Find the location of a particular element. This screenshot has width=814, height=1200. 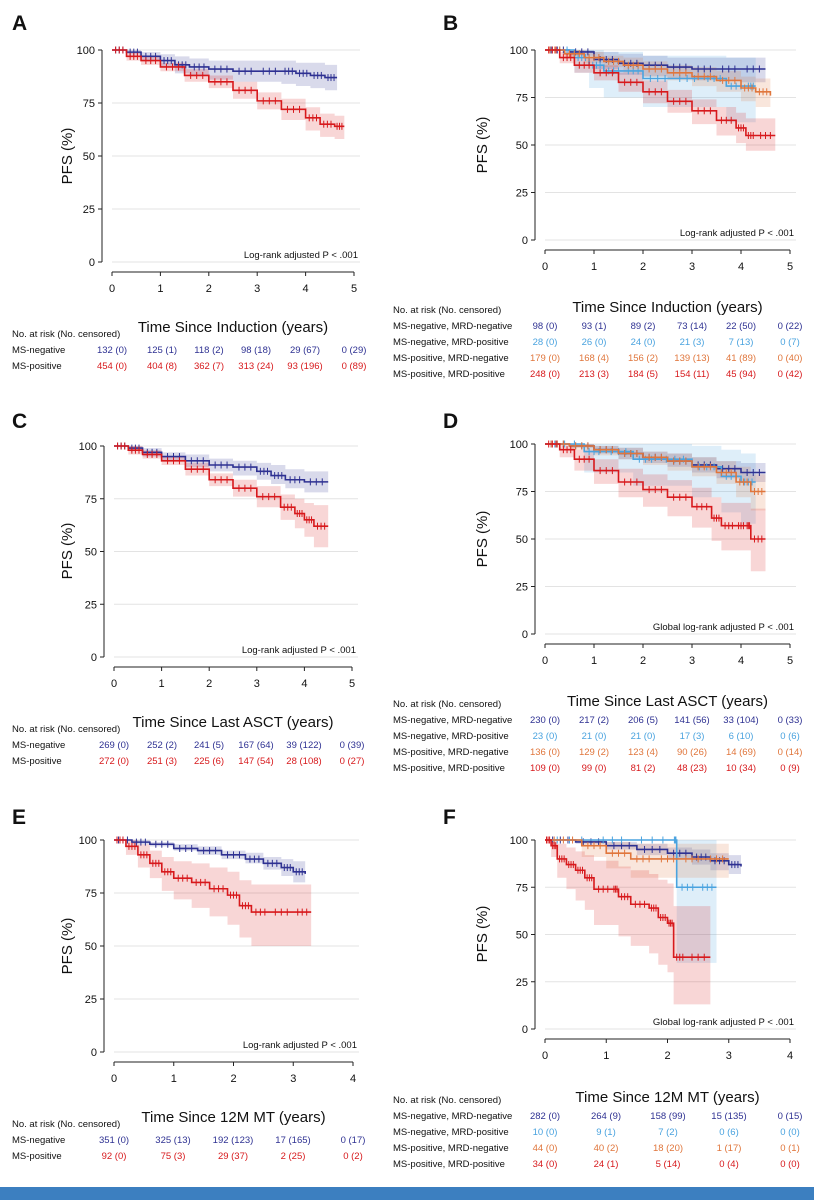

risk-row-label: MS-negative, MRD-negative is located at coordinates (452, 1116).